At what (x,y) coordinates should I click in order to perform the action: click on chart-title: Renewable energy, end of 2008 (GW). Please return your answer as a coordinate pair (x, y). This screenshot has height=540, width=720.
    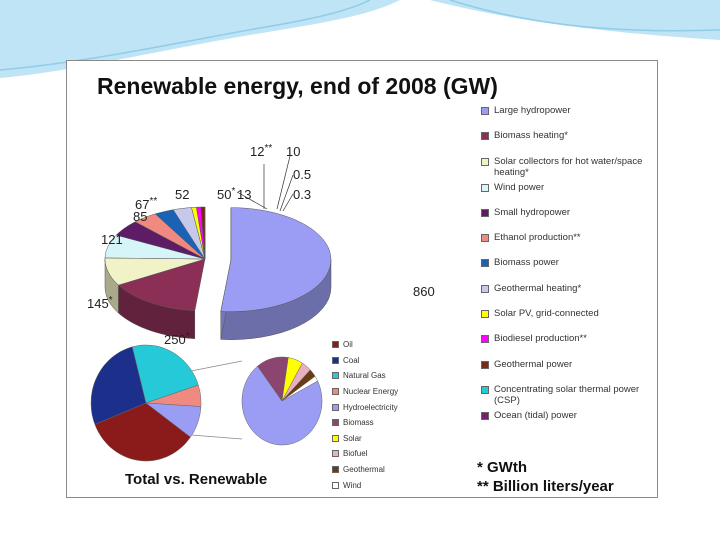
    Looking at the image, I should click on (297, 86).